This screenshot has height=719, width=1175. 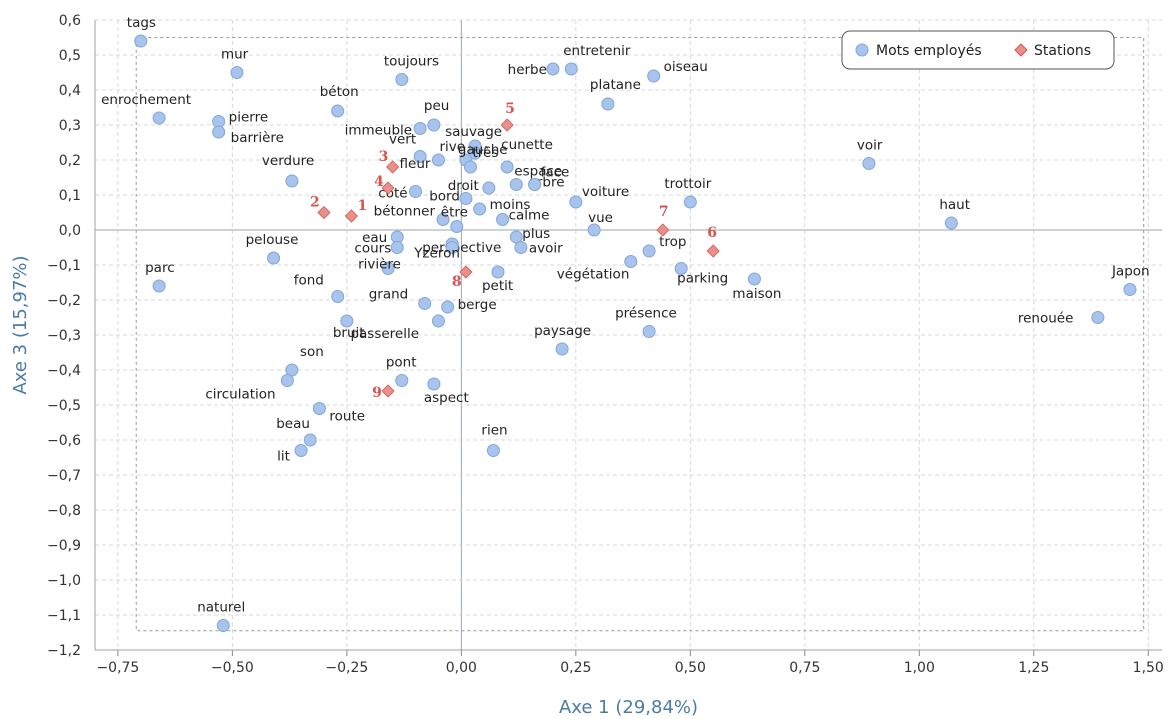 What do you see at coordinates (389, 295) in the screenshot?
I see `word-label: grand` at bounding box center [389, 295].